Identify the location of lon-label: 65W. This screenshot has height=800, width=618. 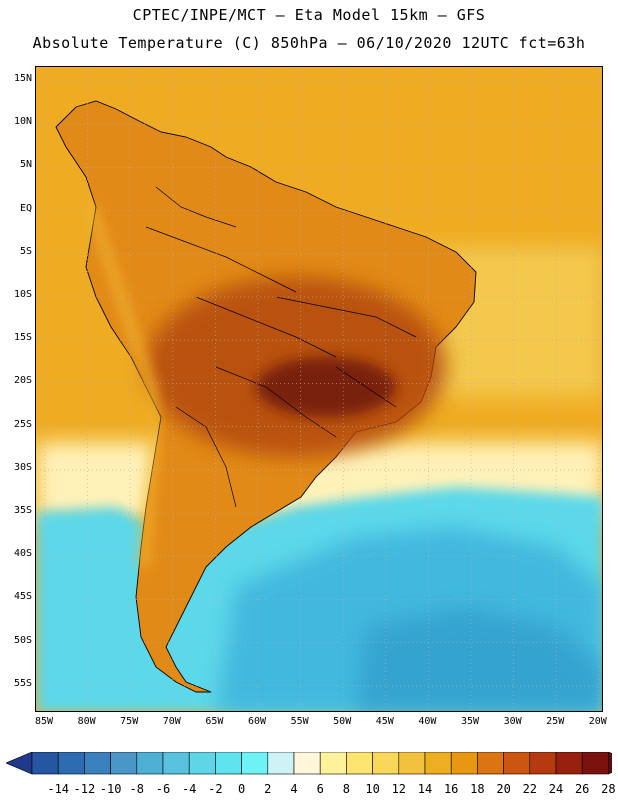
(214, 721).